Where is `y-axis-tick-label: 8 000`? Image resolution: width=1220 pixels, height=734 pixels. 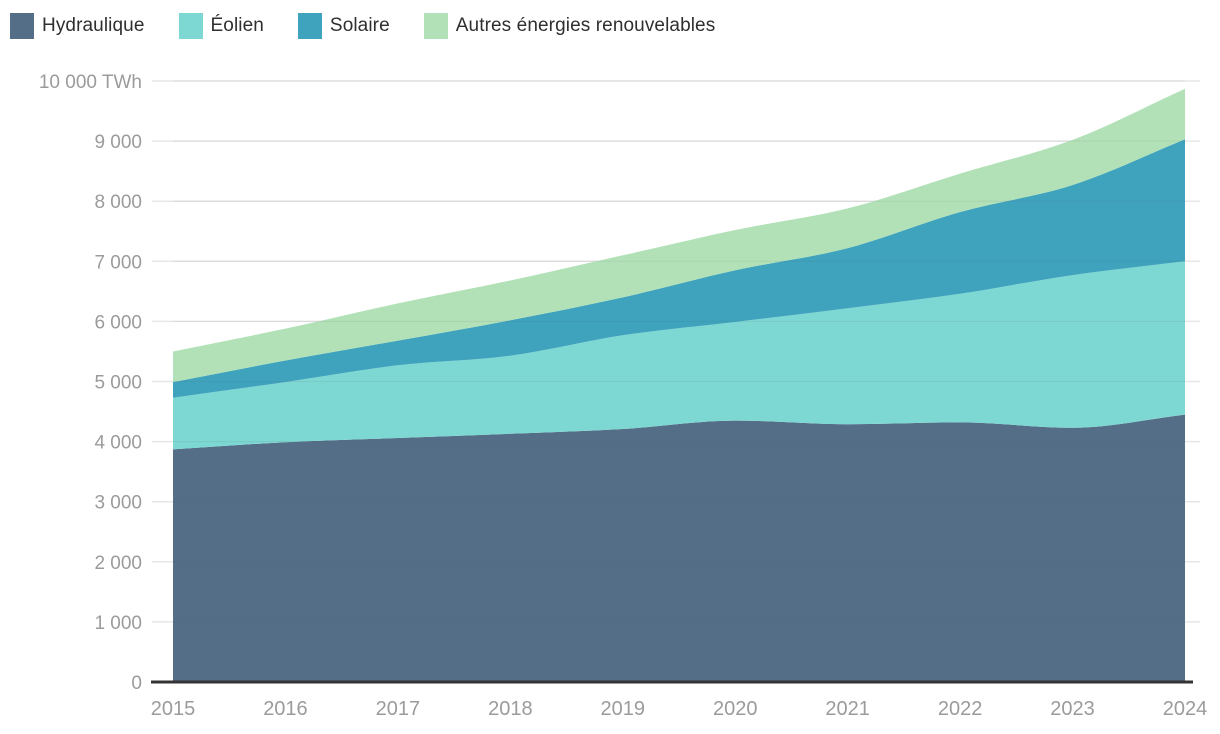 y-axis-tick-label: 8 000 is located at coordinates (118, 202).